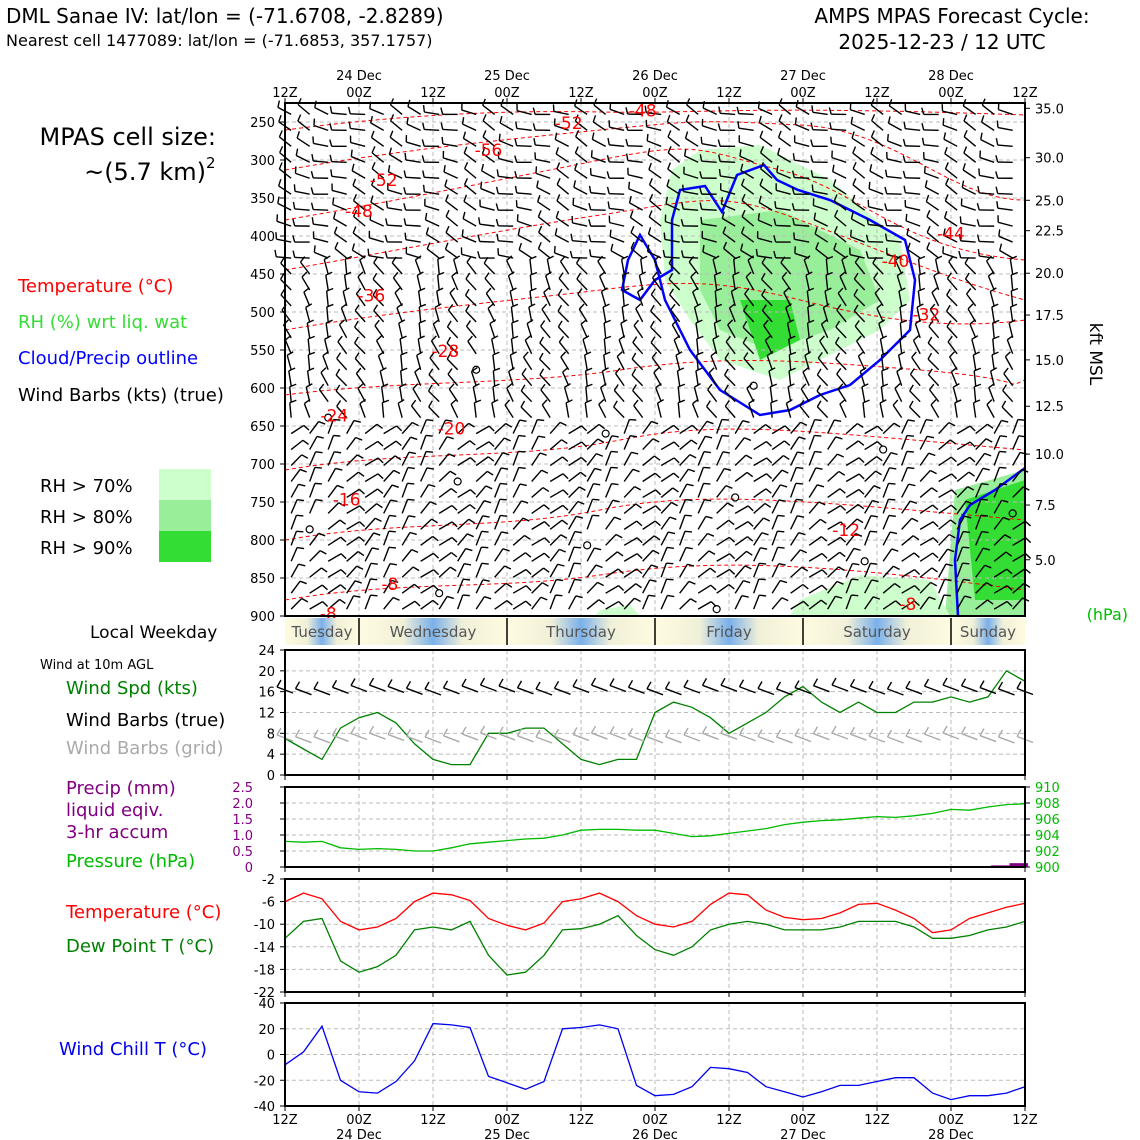 The width and height of the screenshot is (1140, 1140). What do you see at coordinates (309, 529) in the screenshot?
I see `calm-circle` at bounding box center [309, 529].